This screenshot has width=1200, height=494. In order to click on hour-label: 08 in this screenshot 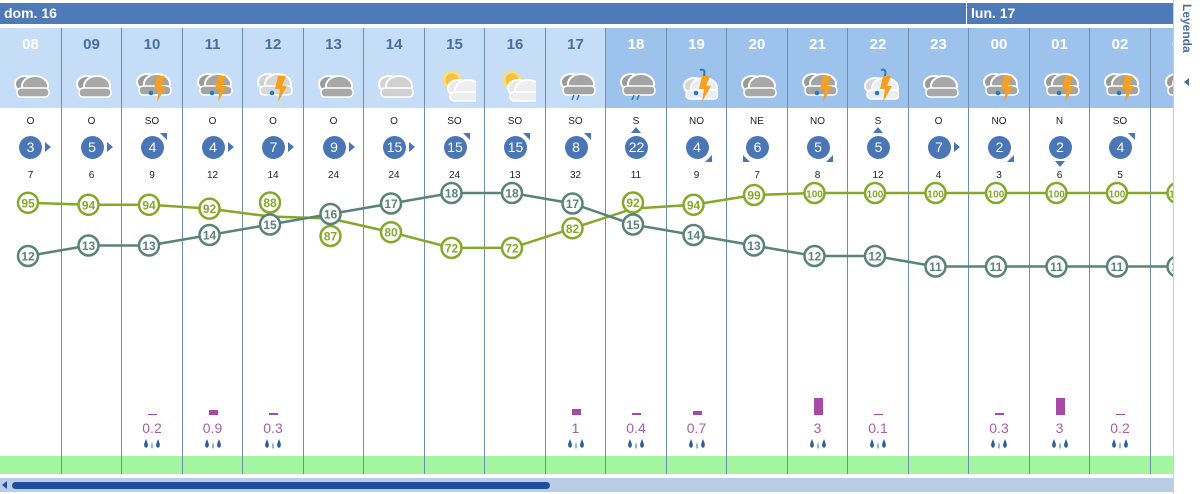, I will do `click(30, 44)`.